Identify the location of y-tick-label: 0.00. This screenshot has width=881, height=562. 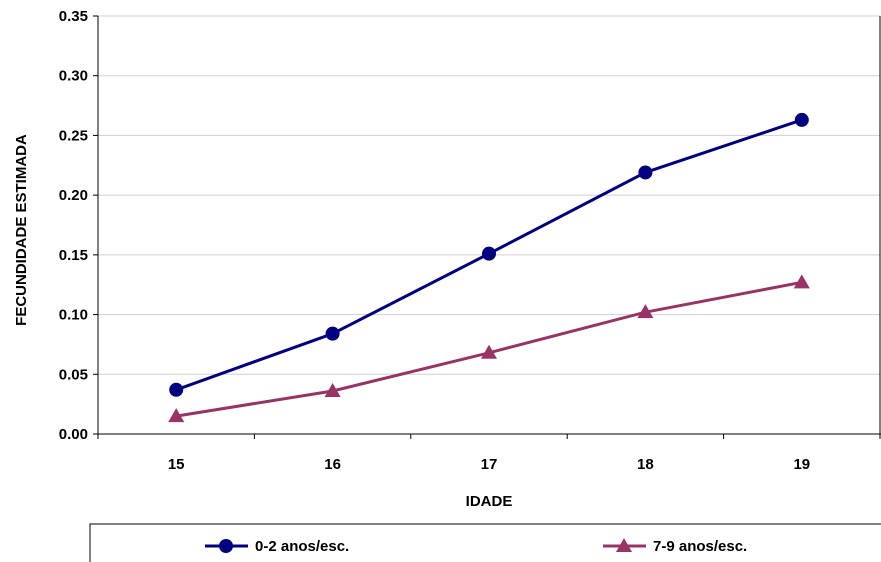
(73, 434).